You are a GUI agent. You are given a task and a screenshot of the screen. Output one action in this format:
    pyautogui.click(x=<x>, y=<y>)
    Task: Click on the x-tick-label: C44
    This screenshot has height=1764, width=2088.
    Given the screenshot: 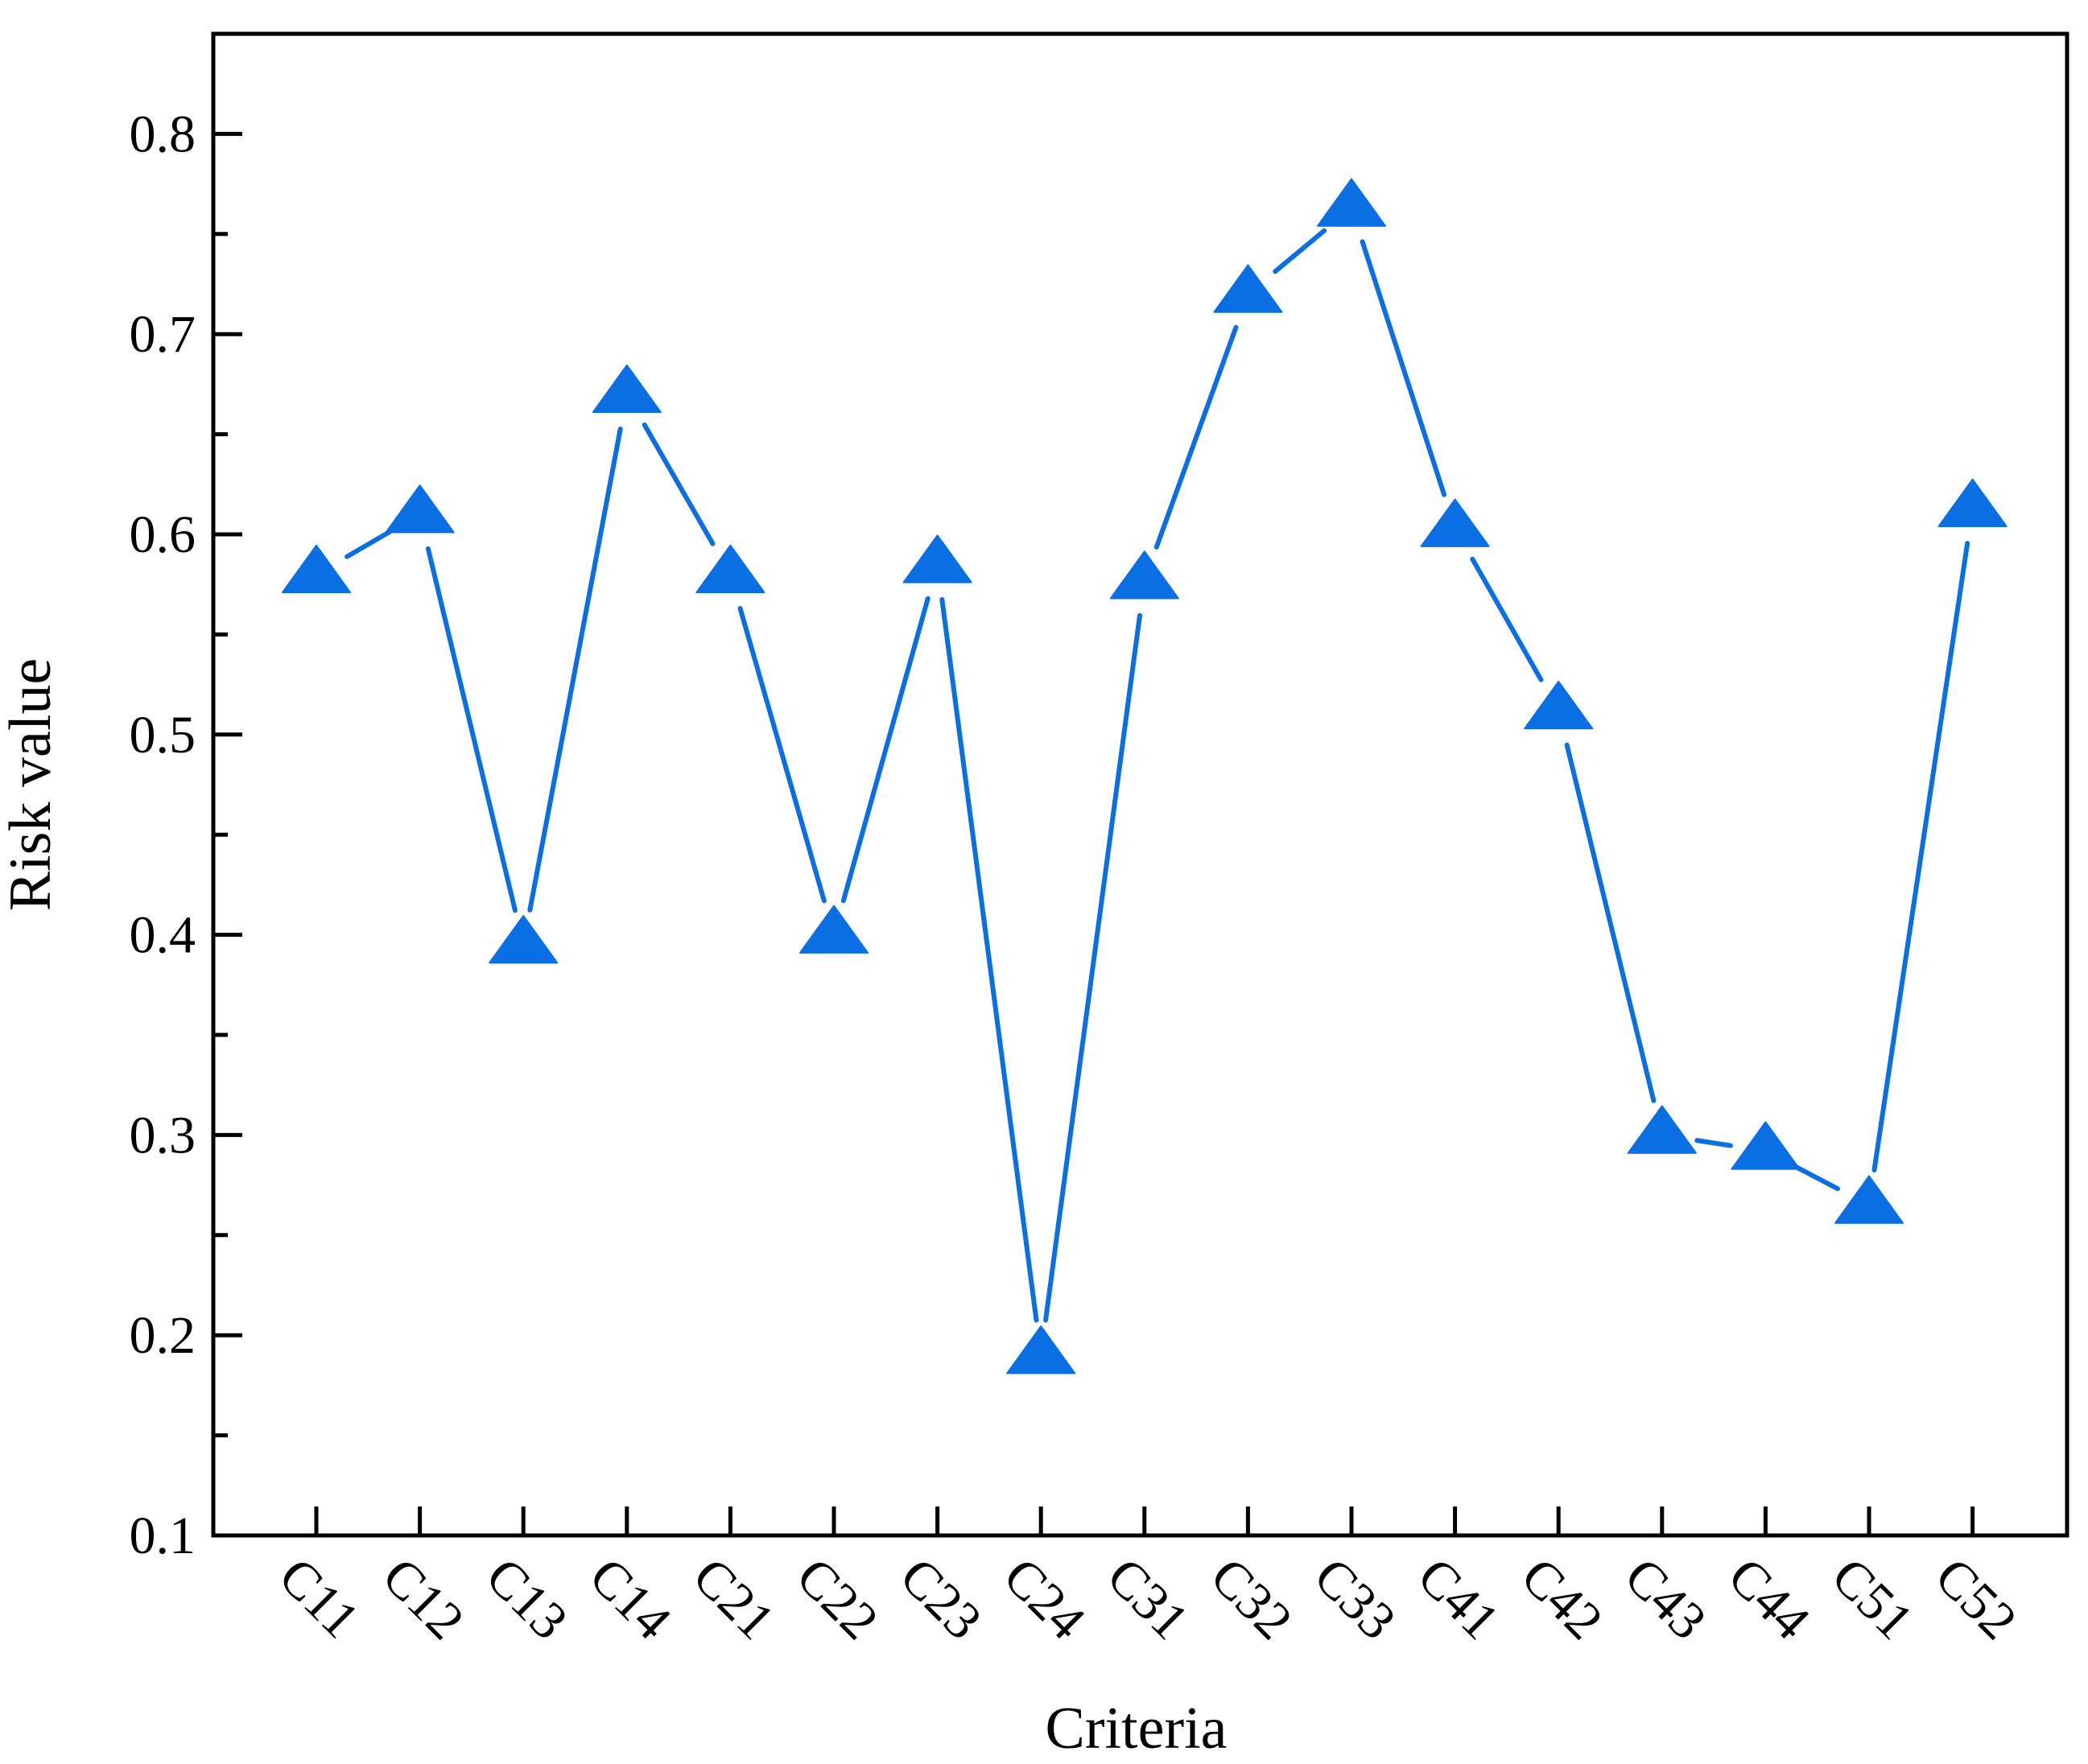 What is the action you would take?
    pyautogui.click(x=1769, y=1599)
    